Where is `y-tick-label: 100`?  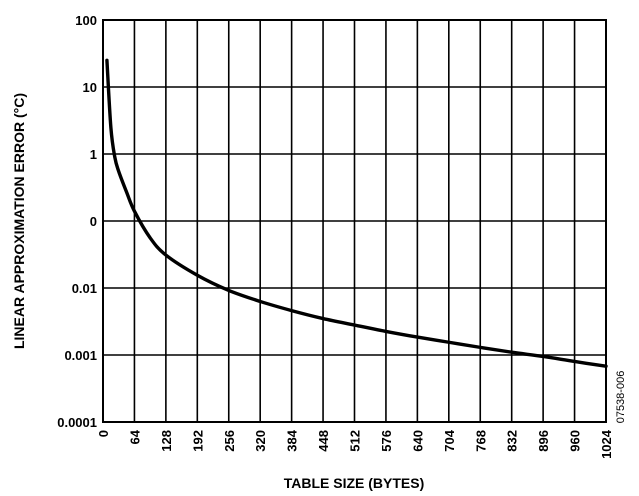
y-tick-label: 100 is located at coordinates (86, 20).